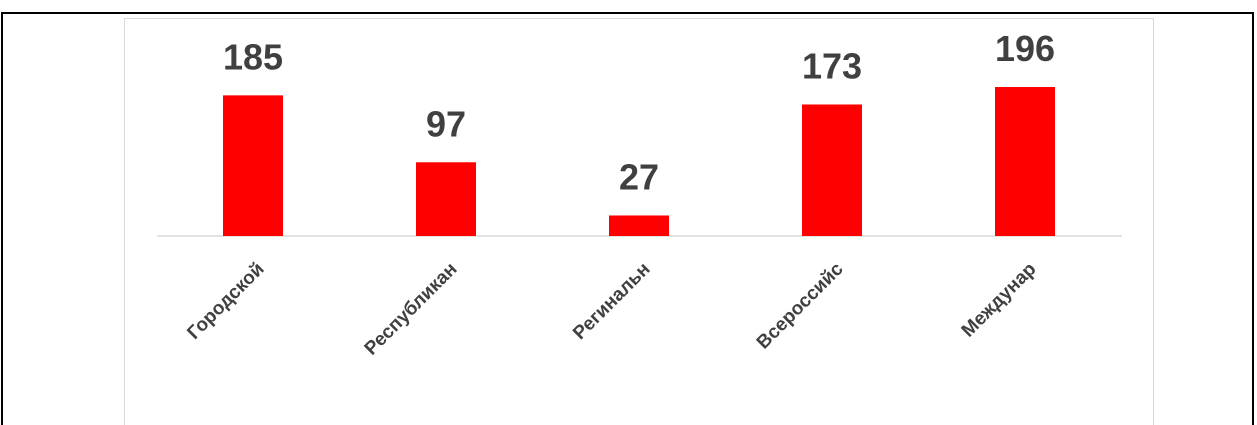 Image resolution: width=1257 pixels, height=425 pixels. Describe the element at coordinates (411, 309) in the screenshot. I see `x-tick-label: Республикан` at that location.